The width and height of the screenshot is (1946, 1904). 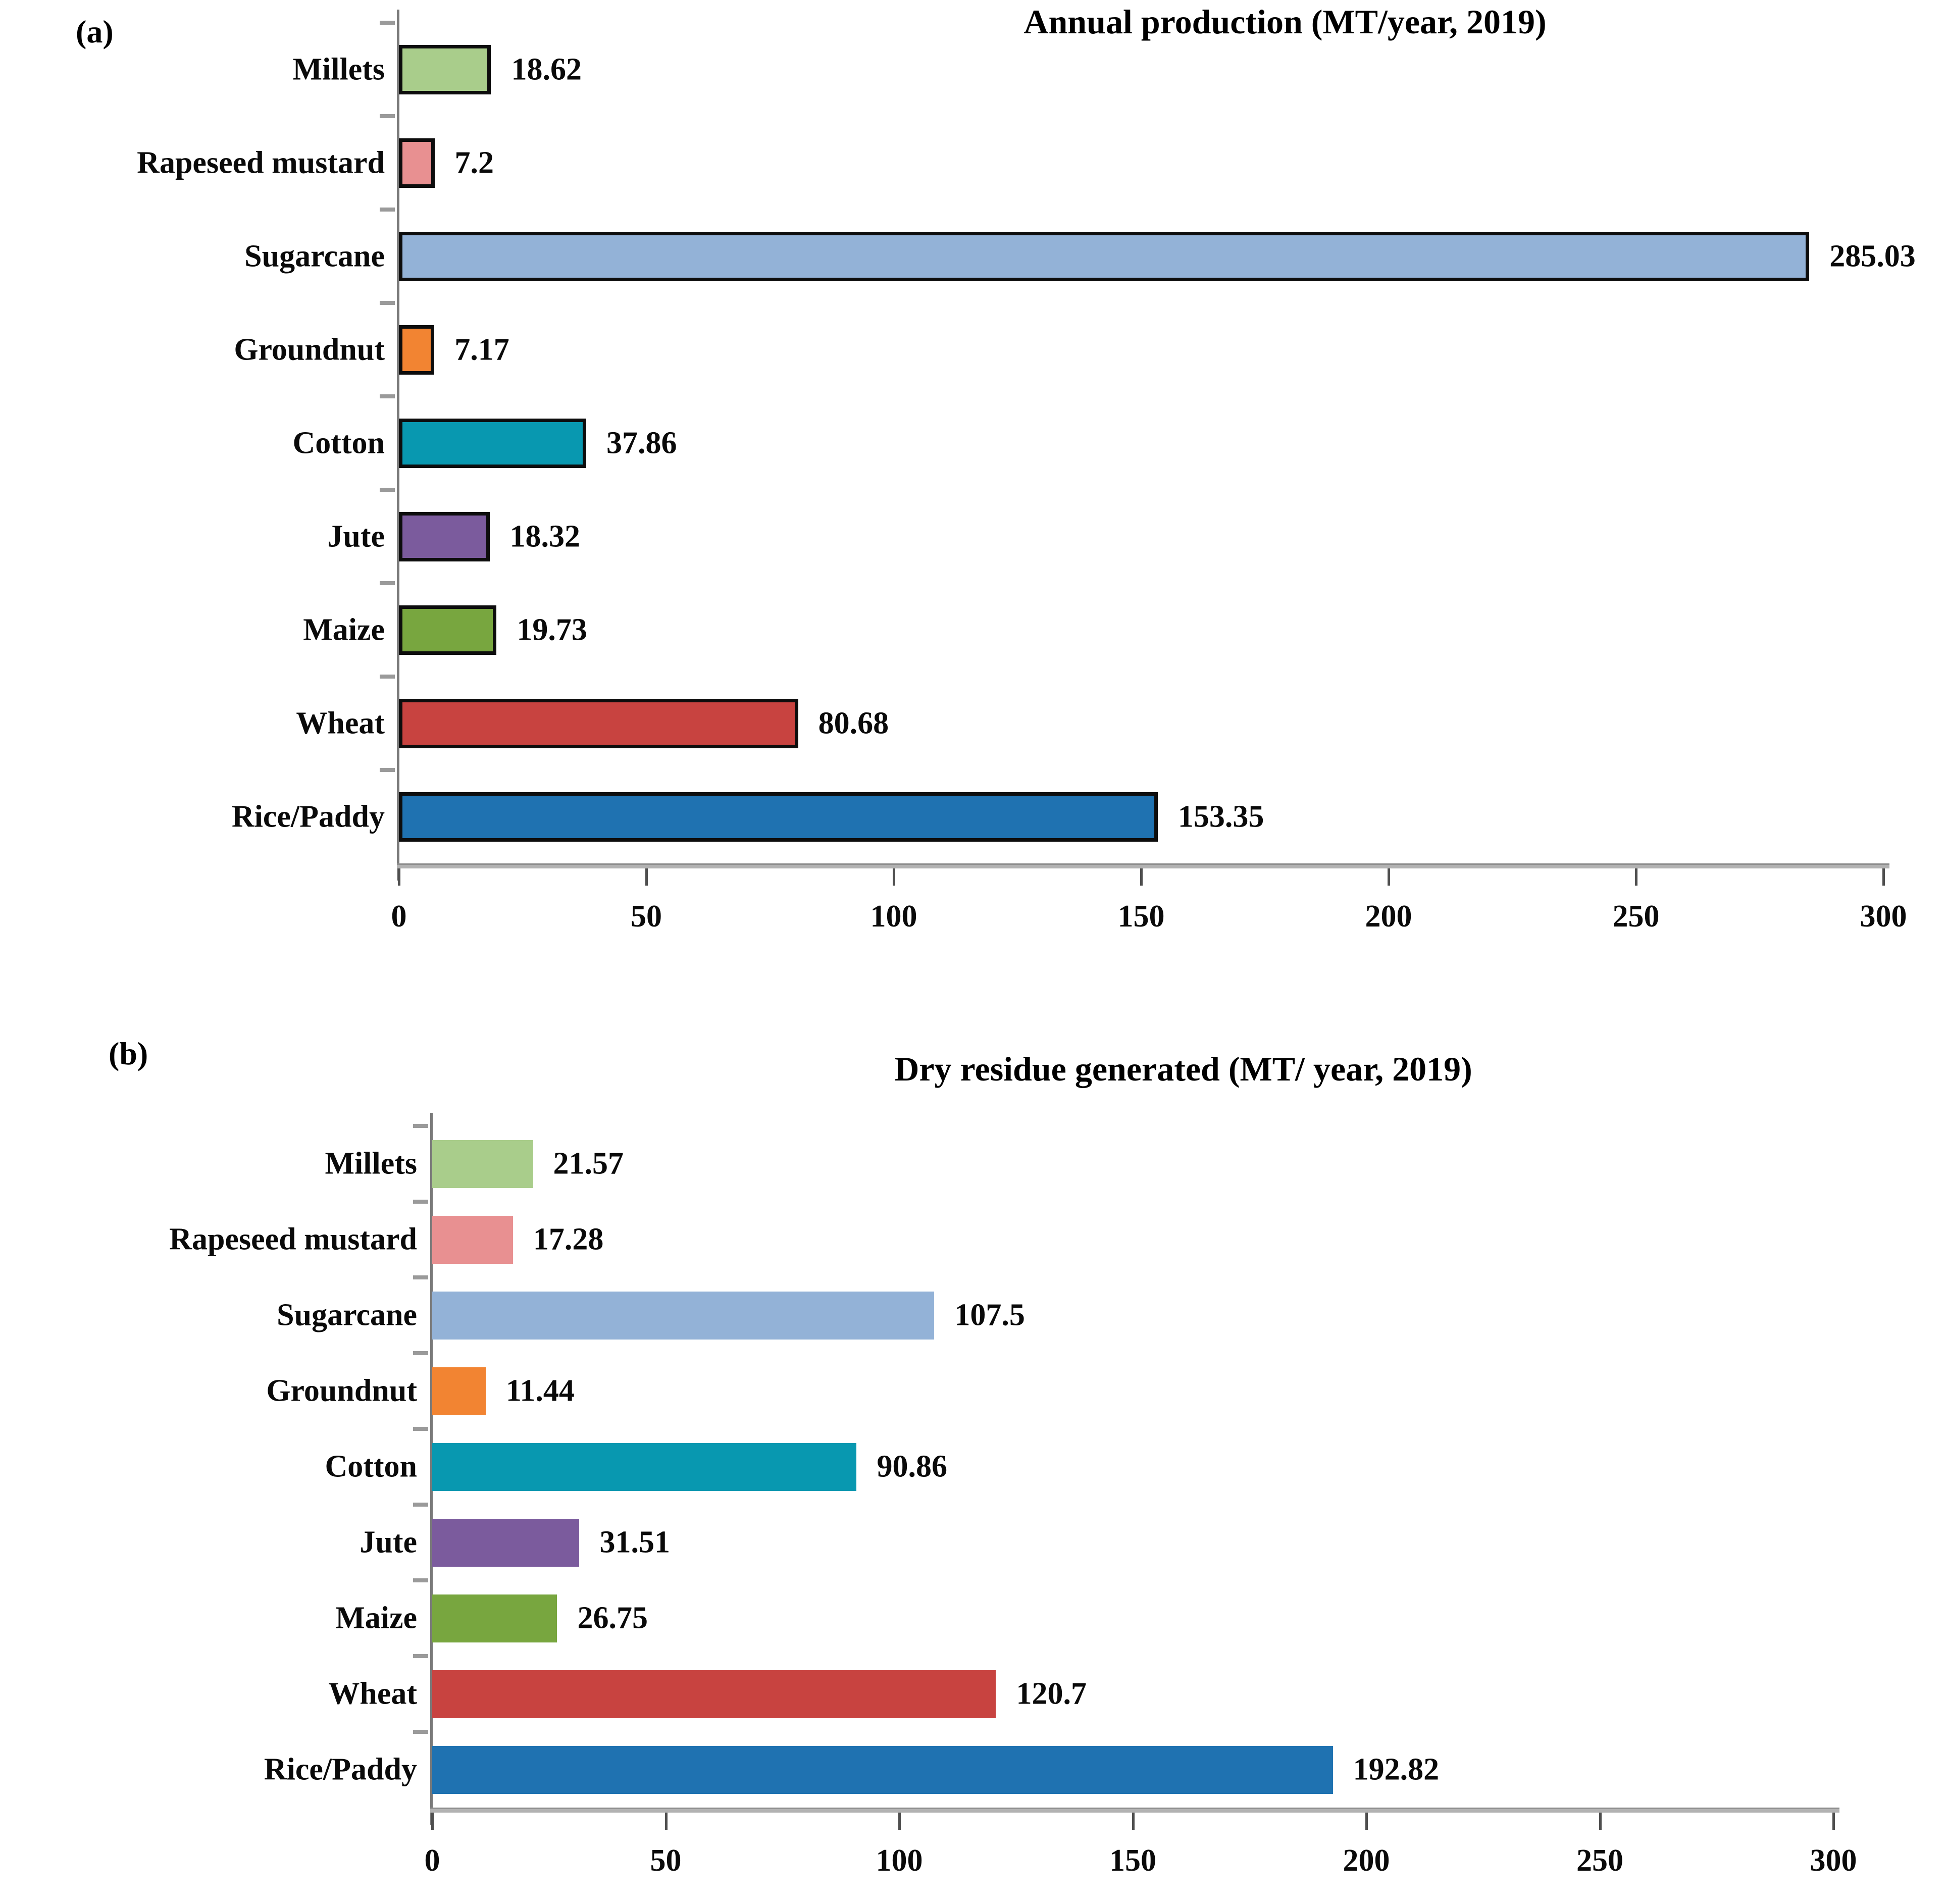 What do you see at coordinates (540, 1390) in the screenshot?
I see `value-label-groundnut: 11.44` at bounding box center [540, 1390].